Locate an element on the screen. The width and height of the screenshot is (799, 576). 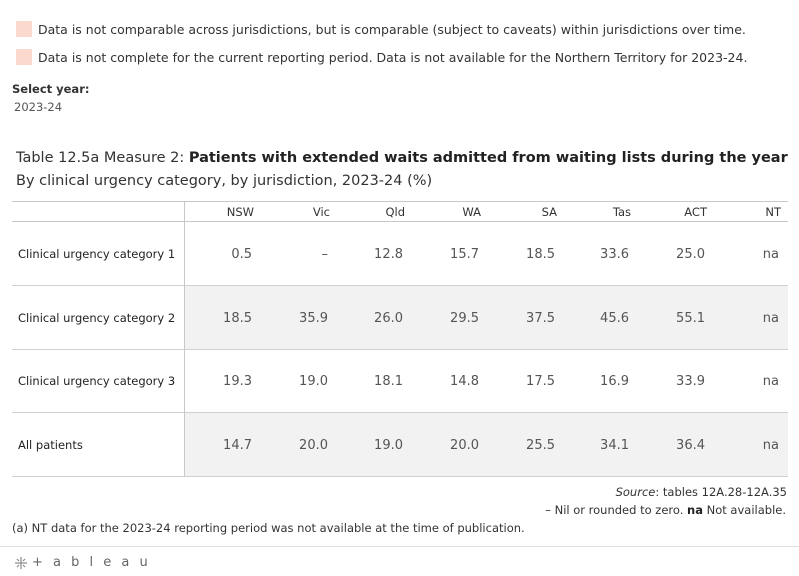
table-cell: 18.1 is located at coordinates (388, 381).